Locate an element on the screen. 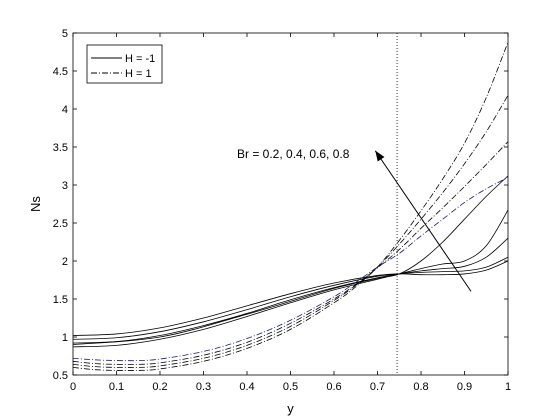 The height and width of the screenshot is (420, 560). annotation-arrow is located at coordinates (423, 221).